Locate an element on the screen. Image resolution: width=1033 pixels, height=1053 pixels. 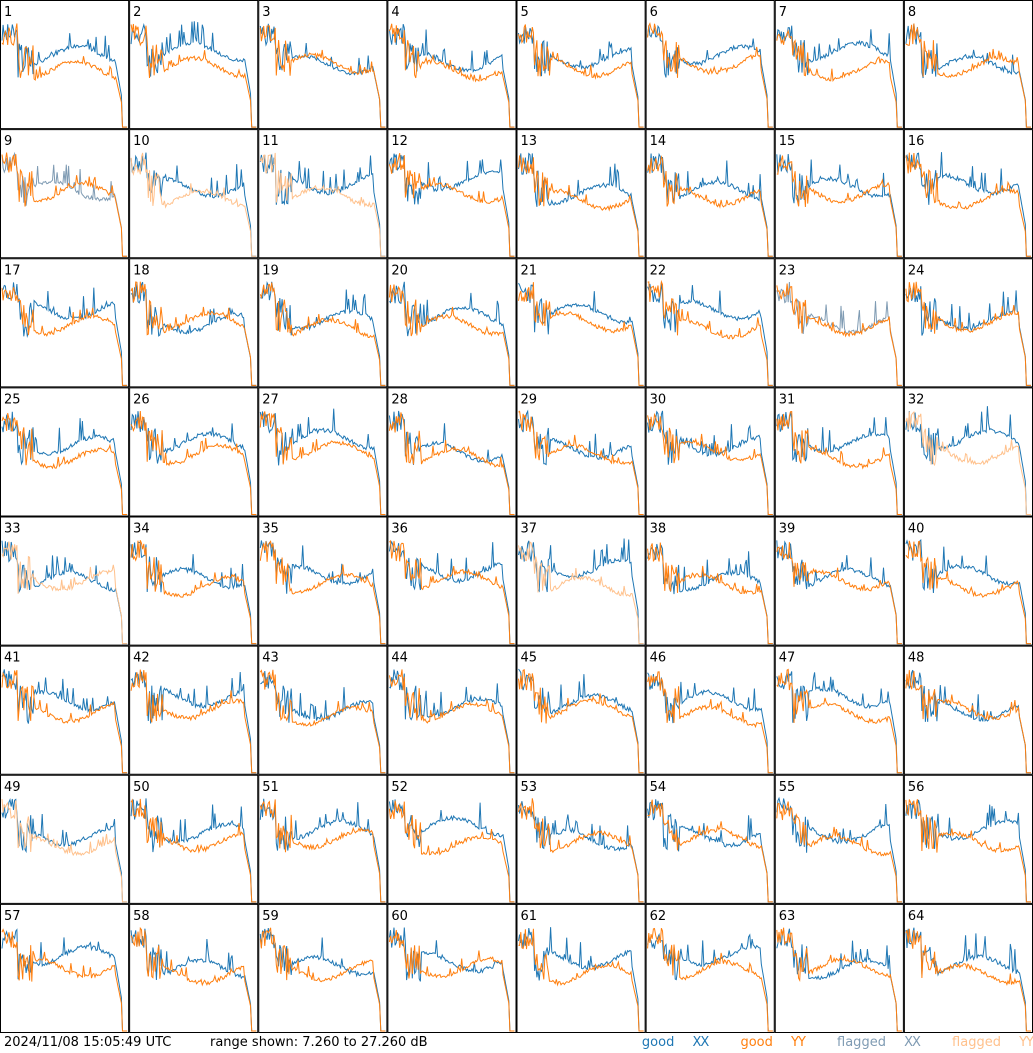
panel-32: 32 is located at coordinates (968, 452).